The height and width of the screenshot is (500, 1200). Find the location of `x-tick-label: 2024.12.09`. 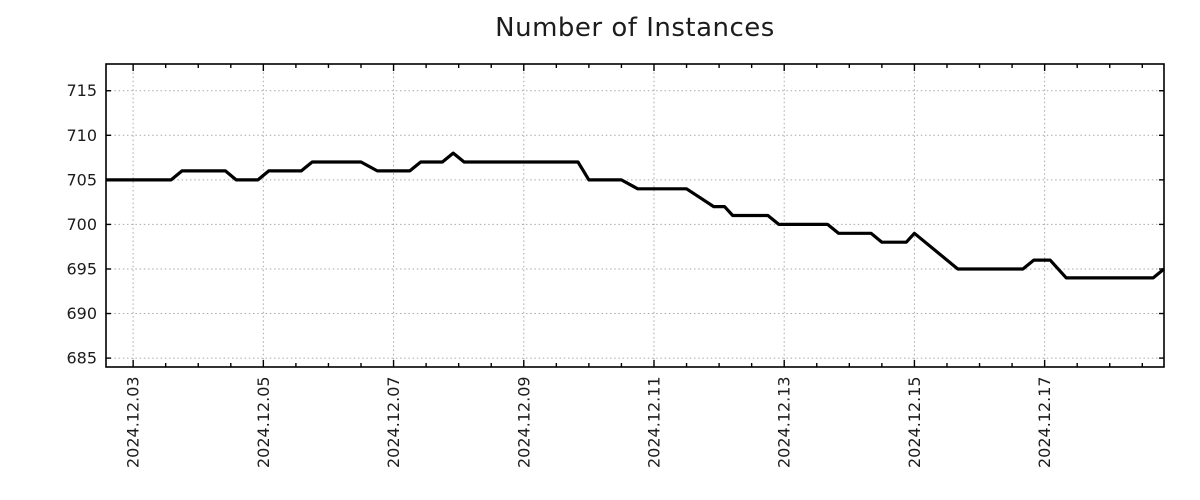

x-tick-label: 2024.12.09 is located at coordinates (523, 422).